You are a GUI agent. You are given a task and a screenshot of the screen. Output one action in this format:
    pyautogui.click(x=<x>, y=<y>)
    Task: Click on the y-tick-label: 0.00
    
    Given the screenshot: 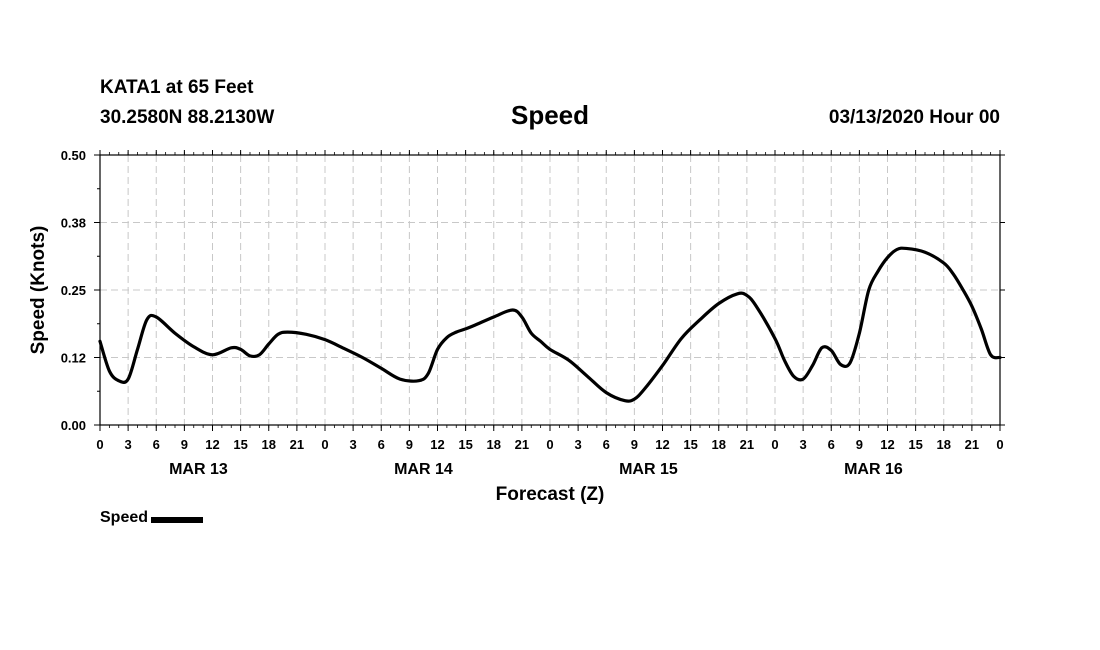 What is the action you would take?
    pyautogui.click(x=73, y=425)
    